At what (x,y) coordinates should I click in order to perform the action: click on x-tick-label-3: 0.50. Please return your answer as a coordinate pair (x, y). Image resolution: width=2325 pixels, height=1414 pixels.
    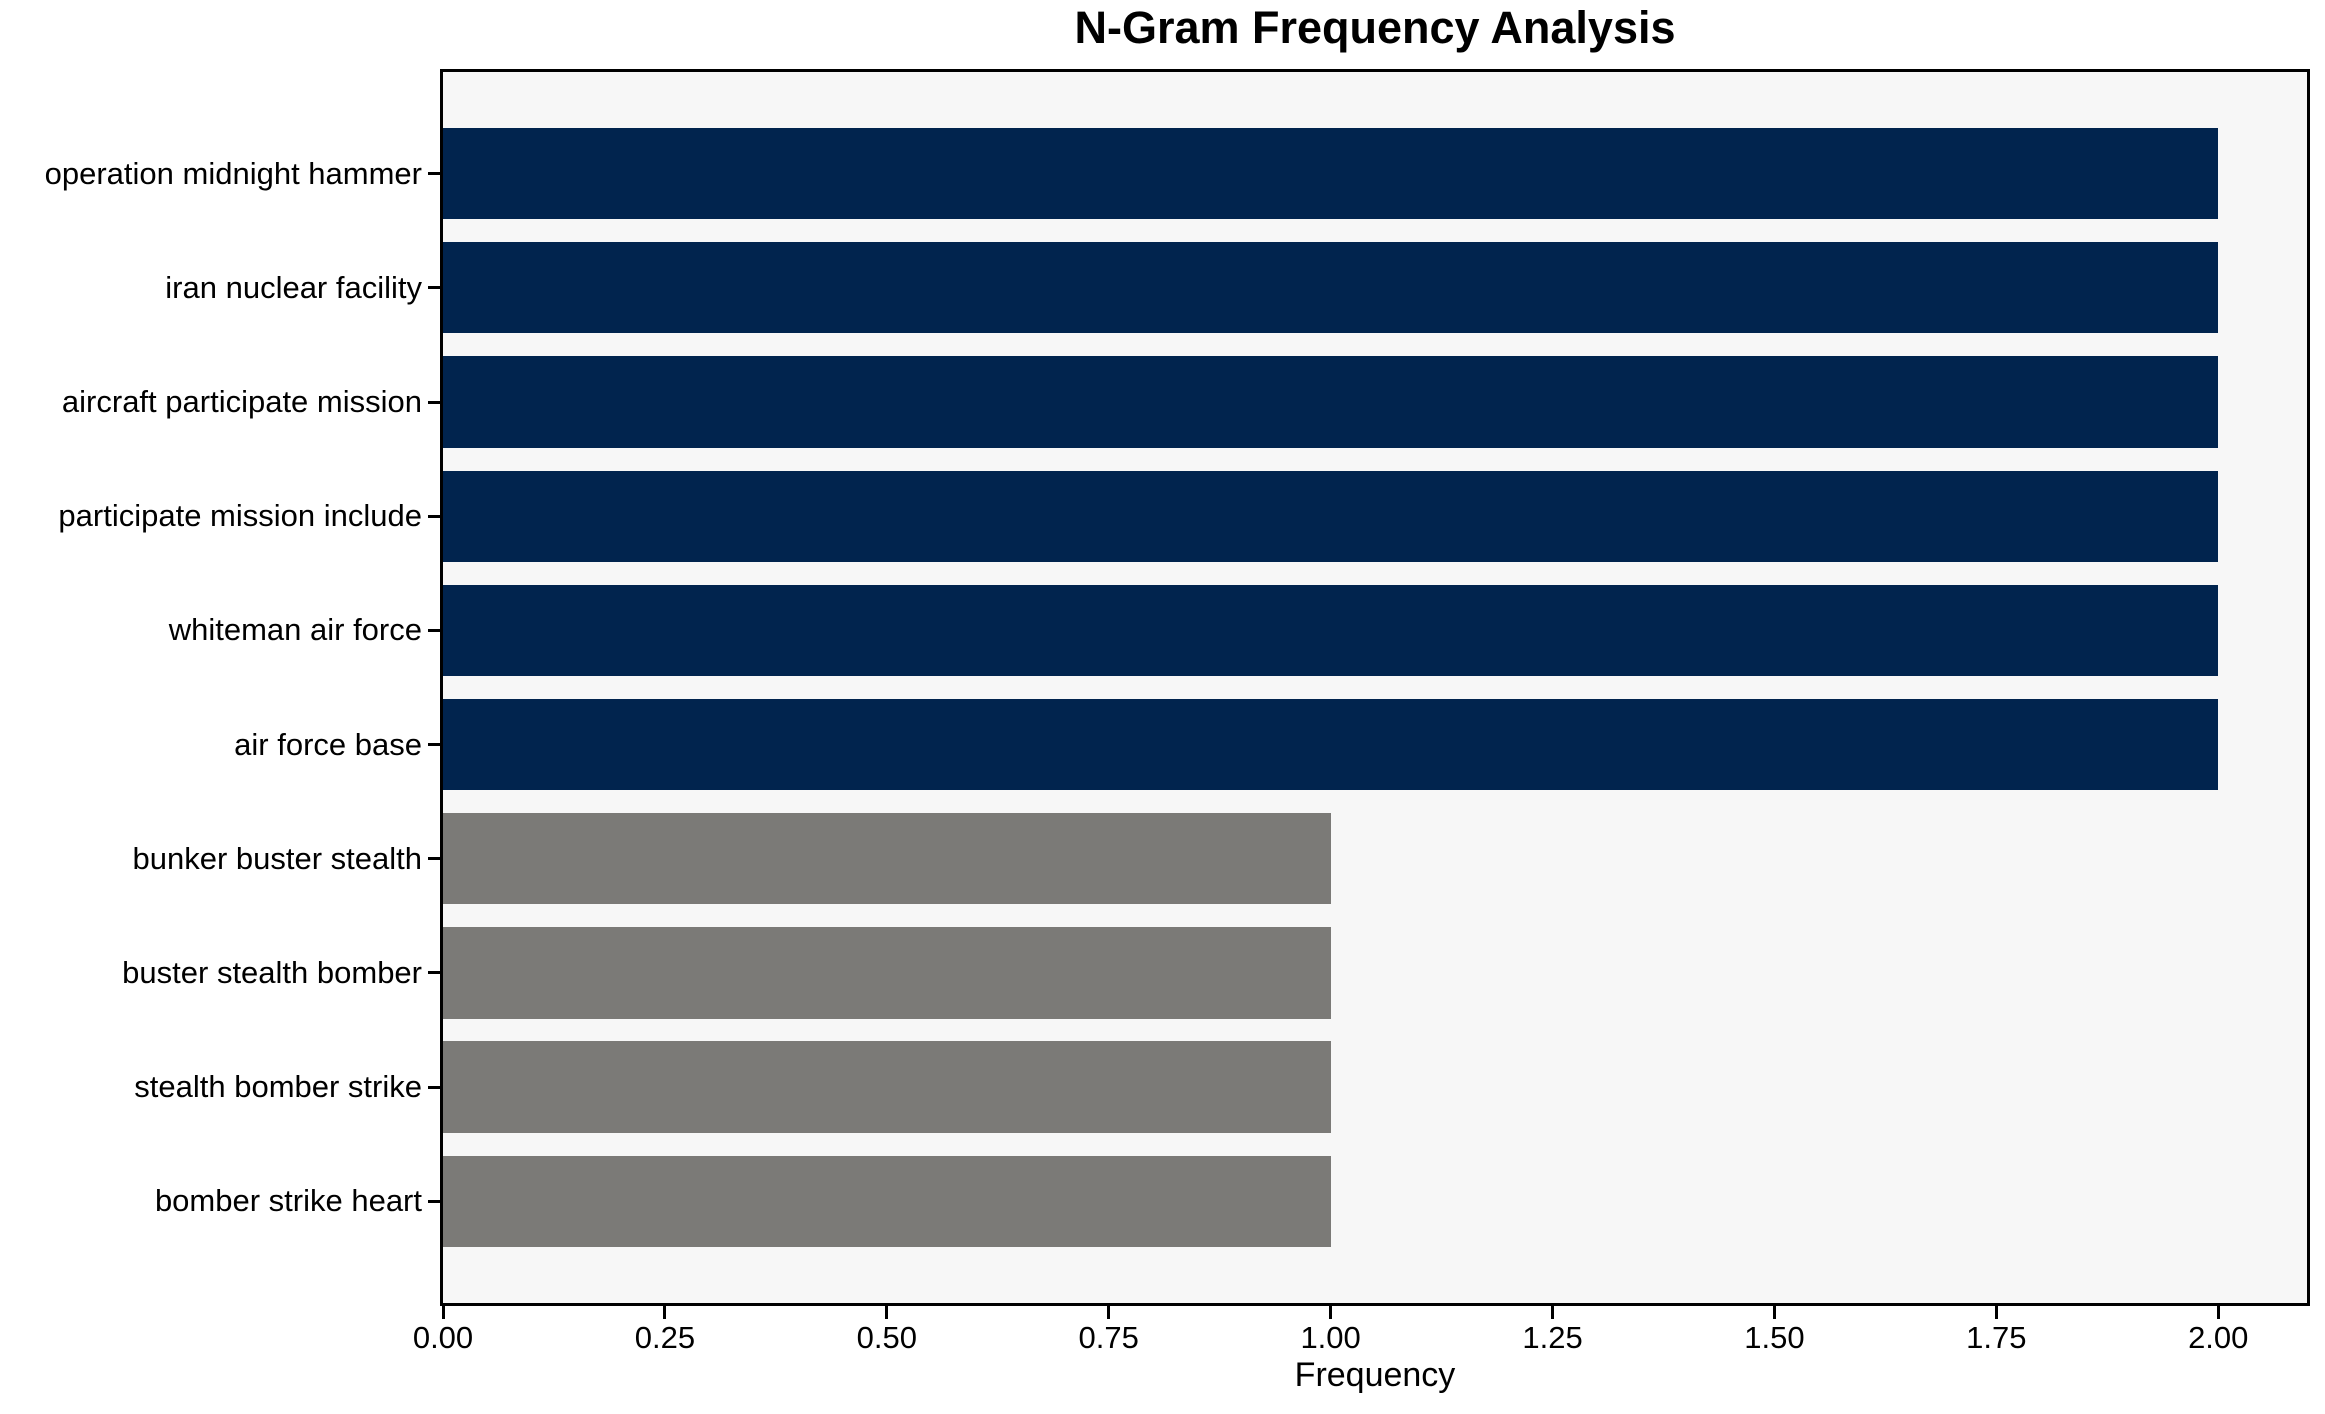
    Looking at the image, I should click on (886, 1337).